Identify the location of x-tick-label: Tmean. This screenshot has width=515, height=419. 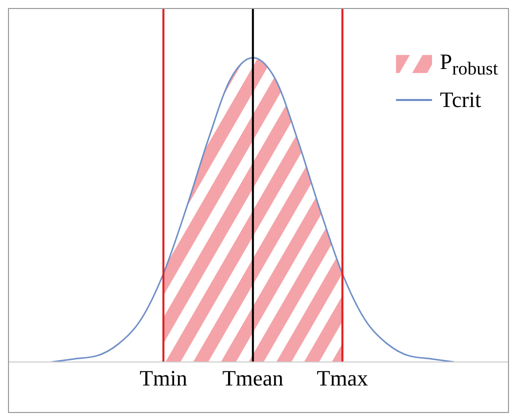
(253, 378).